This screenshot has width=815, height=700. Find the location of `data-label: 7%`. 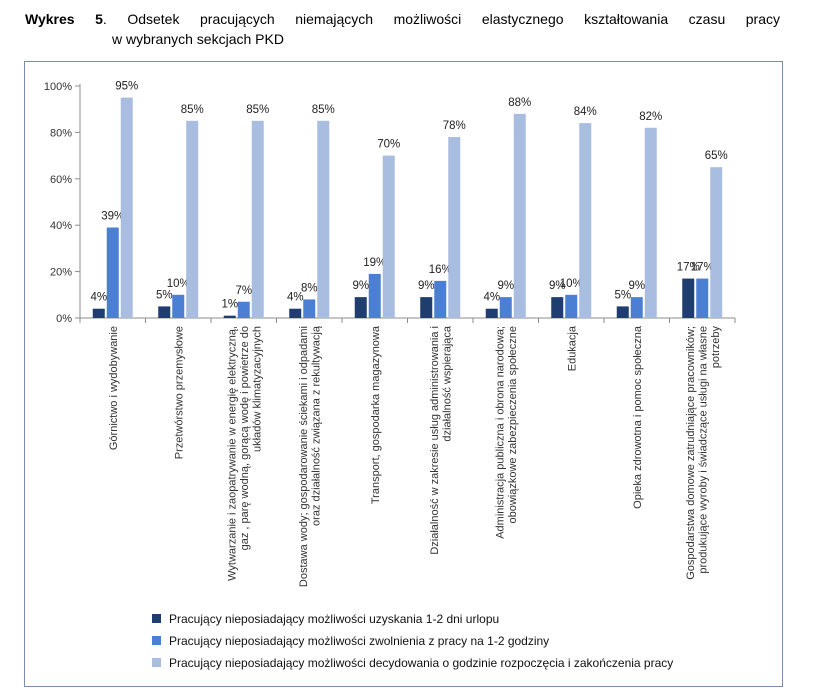

data-label: 7% is located at coordinates (243, 291).